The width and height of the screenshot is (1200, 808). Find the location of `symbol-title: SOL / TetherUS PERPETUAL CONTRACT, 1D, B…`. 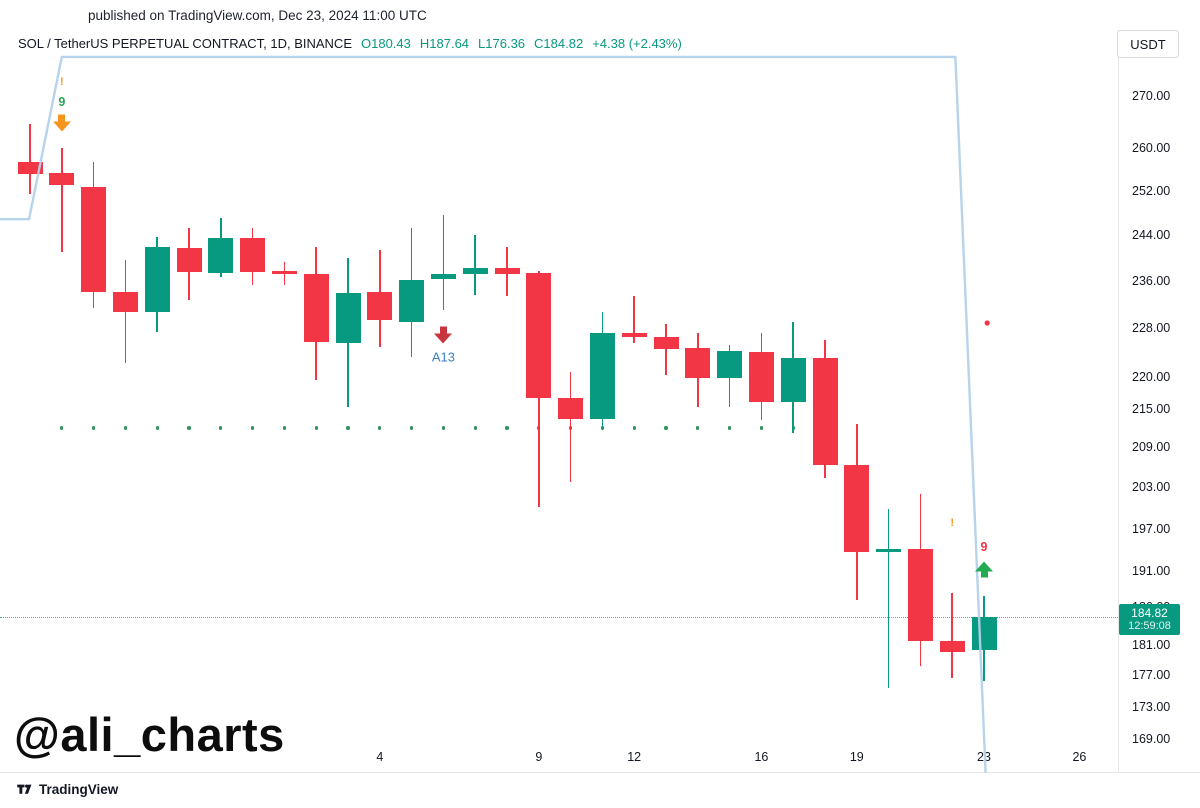

symbol-title: SOL / TetherUS PERPETUAL CONTRACT, 1D, B… is located at coordinates (185, 43).